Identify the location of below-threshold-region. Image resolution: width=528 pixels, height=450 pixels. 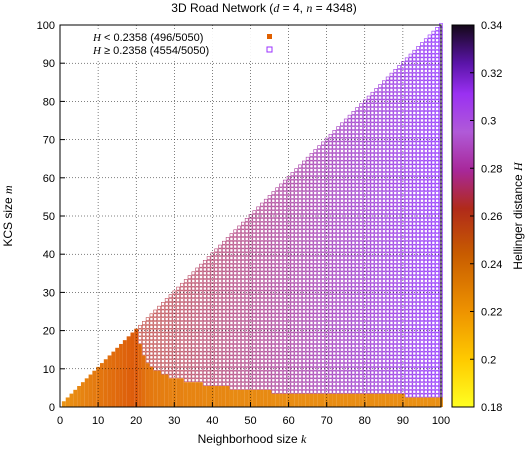
(252, 367).